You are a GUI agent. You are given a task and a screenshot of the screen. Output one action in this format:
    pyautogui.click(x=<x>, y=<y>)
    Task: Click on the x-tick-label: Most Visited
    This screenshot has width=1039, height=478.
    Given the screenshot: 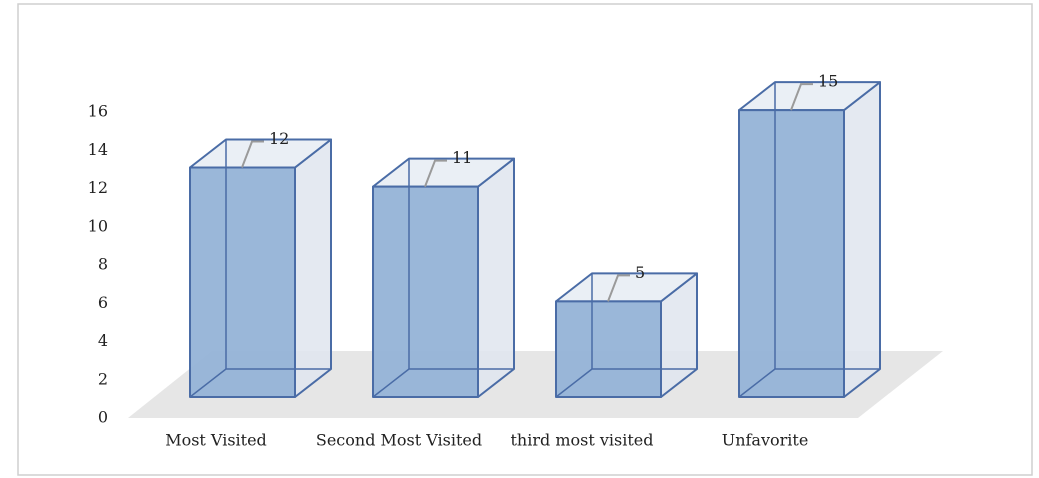 What is the action you would take?
    pyautogui.click(x=216, y=440)
    